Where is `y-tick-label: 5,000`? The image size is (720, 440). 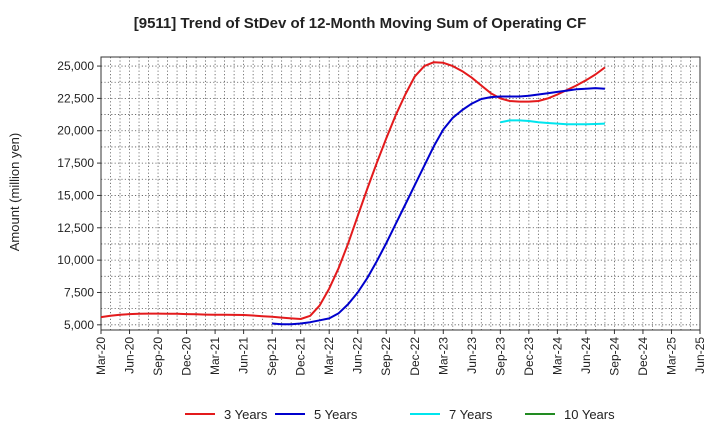
y-tick-label: 5,000 is located at coordinates (79, 325).